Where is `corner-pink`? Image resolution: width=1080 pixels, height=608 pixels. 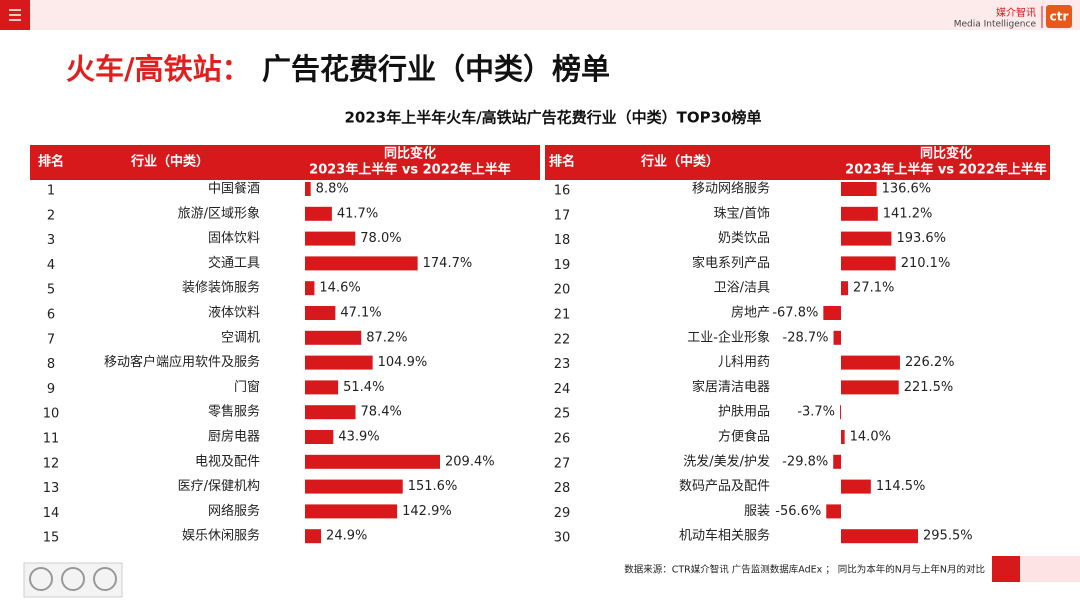
corner-pink is located at coordinates (1050, 569).